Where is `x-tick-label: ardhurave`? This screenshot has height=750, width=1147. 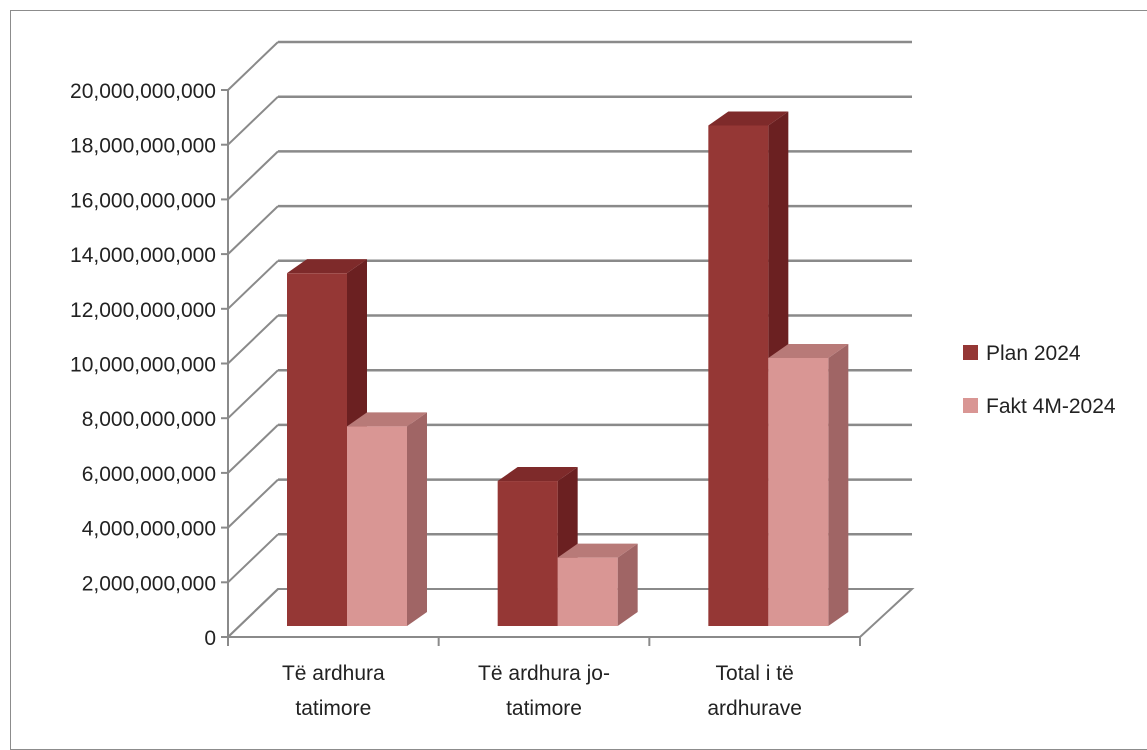 x-tick-label: ardhurave is located at coordinates (754, 708).